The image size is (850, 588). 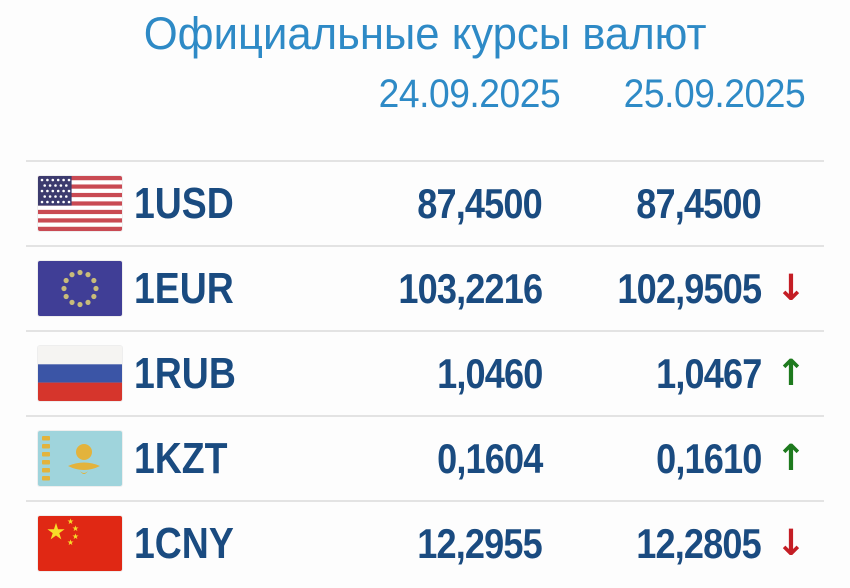 What do you see at coordinates (80, 373) in the screenshot?
I see `ru-flag-icon` at bounding box center [80, 373].